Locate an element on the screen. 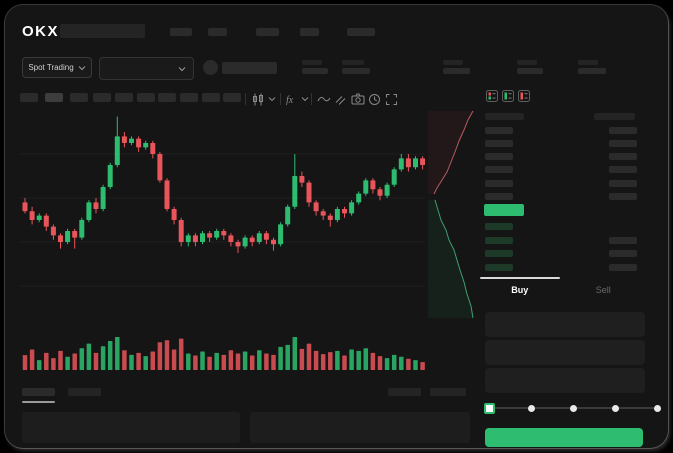 The height and width of the screenshot is (453, 673). book-split-icon is located at coordinates (492, 96).